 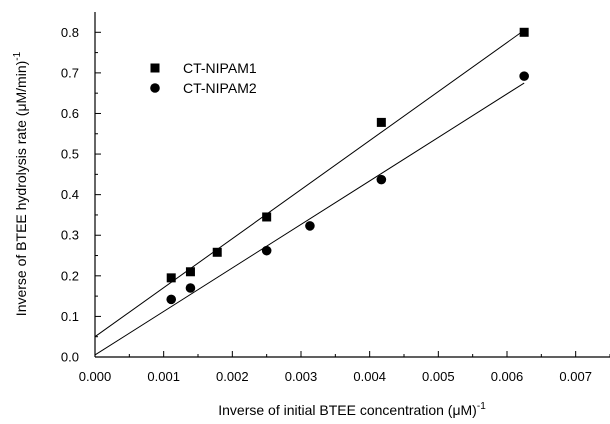 What do you see at coordinates (220, 68) in the screenshot?
I see `legend-label: CT-NIPAM1` at bounding box center [220, 68].